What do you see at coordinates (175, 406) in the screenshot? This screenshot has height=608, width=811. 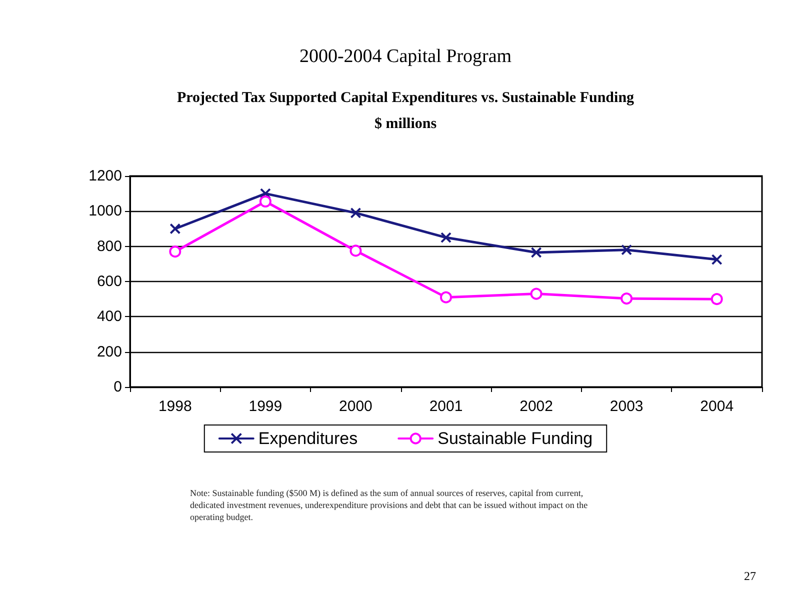 I see `x-tick-label: 1998` at bounding box center [175, 406].